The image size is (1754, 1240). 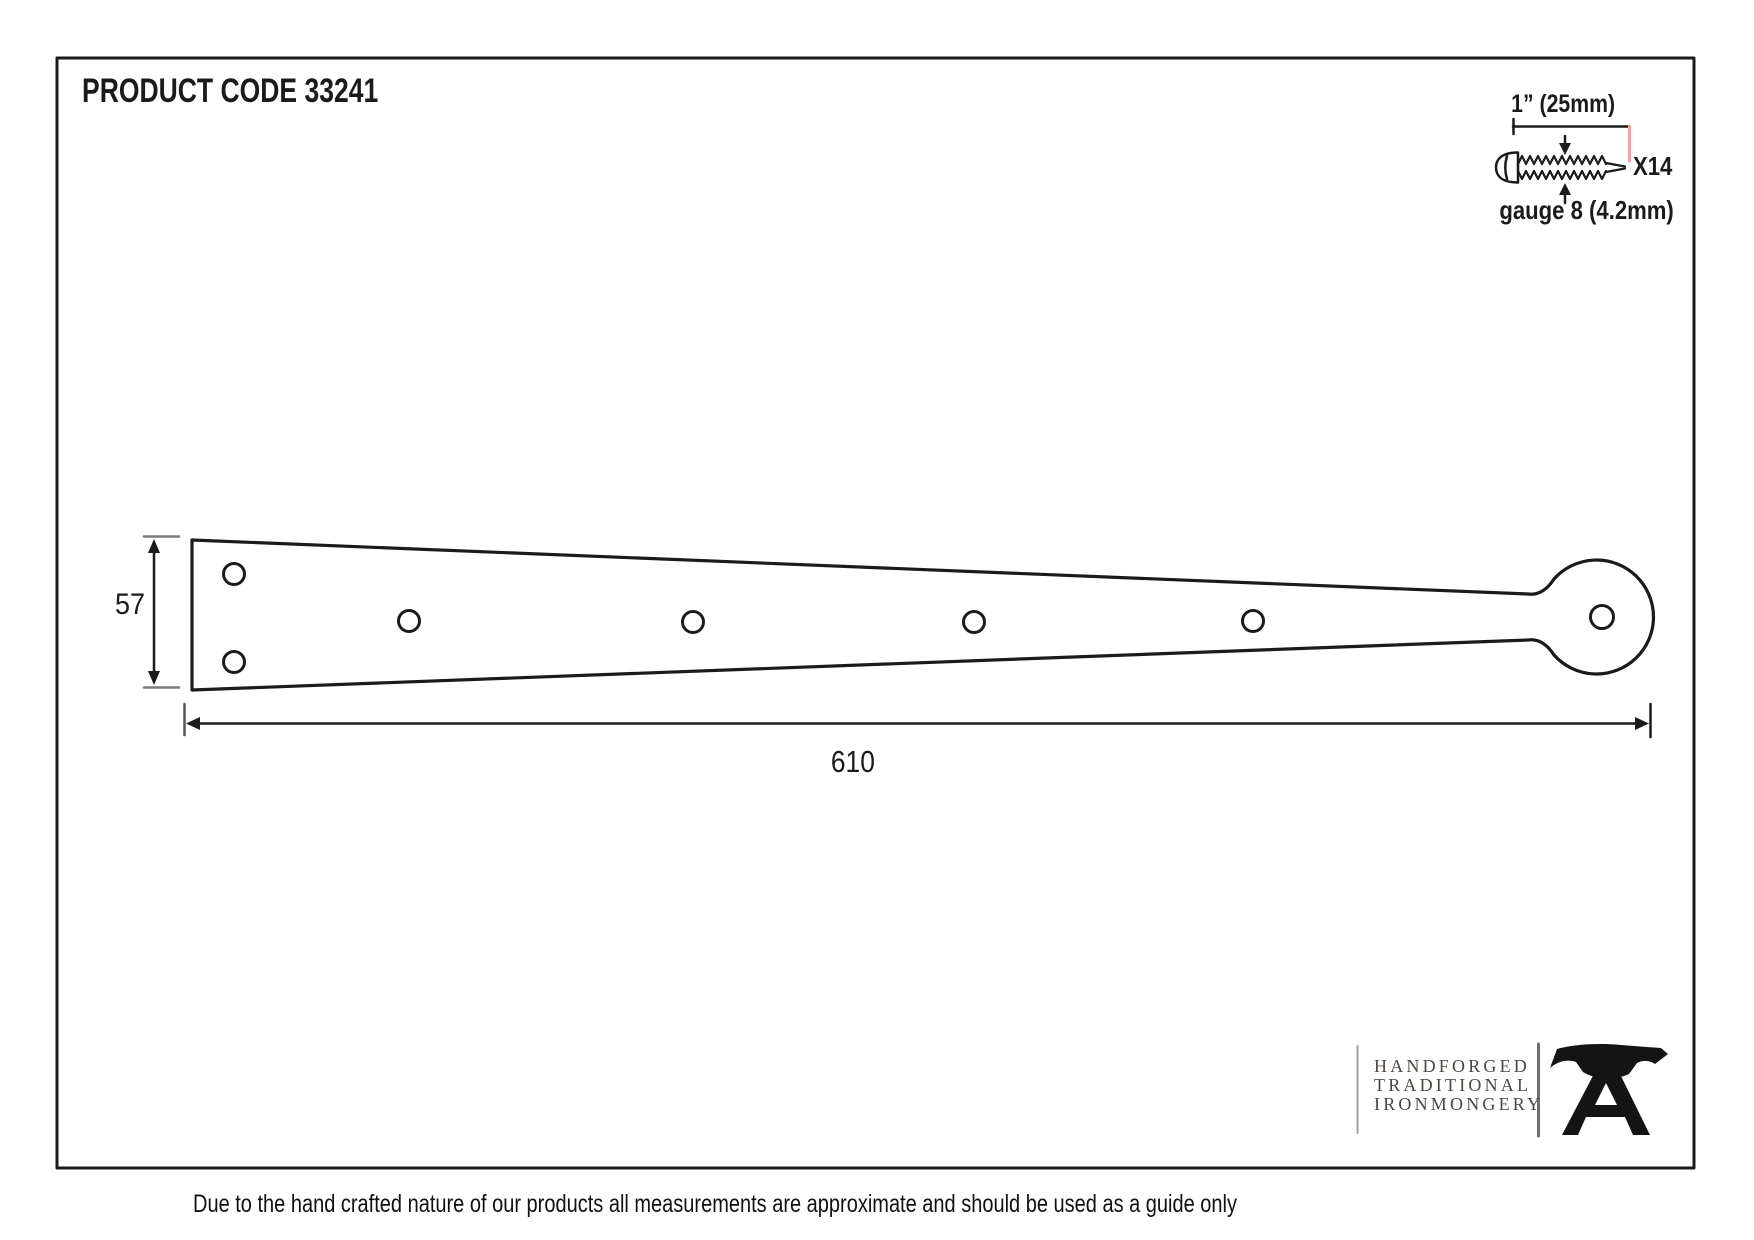 I want to click on hinge-outline, so click(x=923, y=615).